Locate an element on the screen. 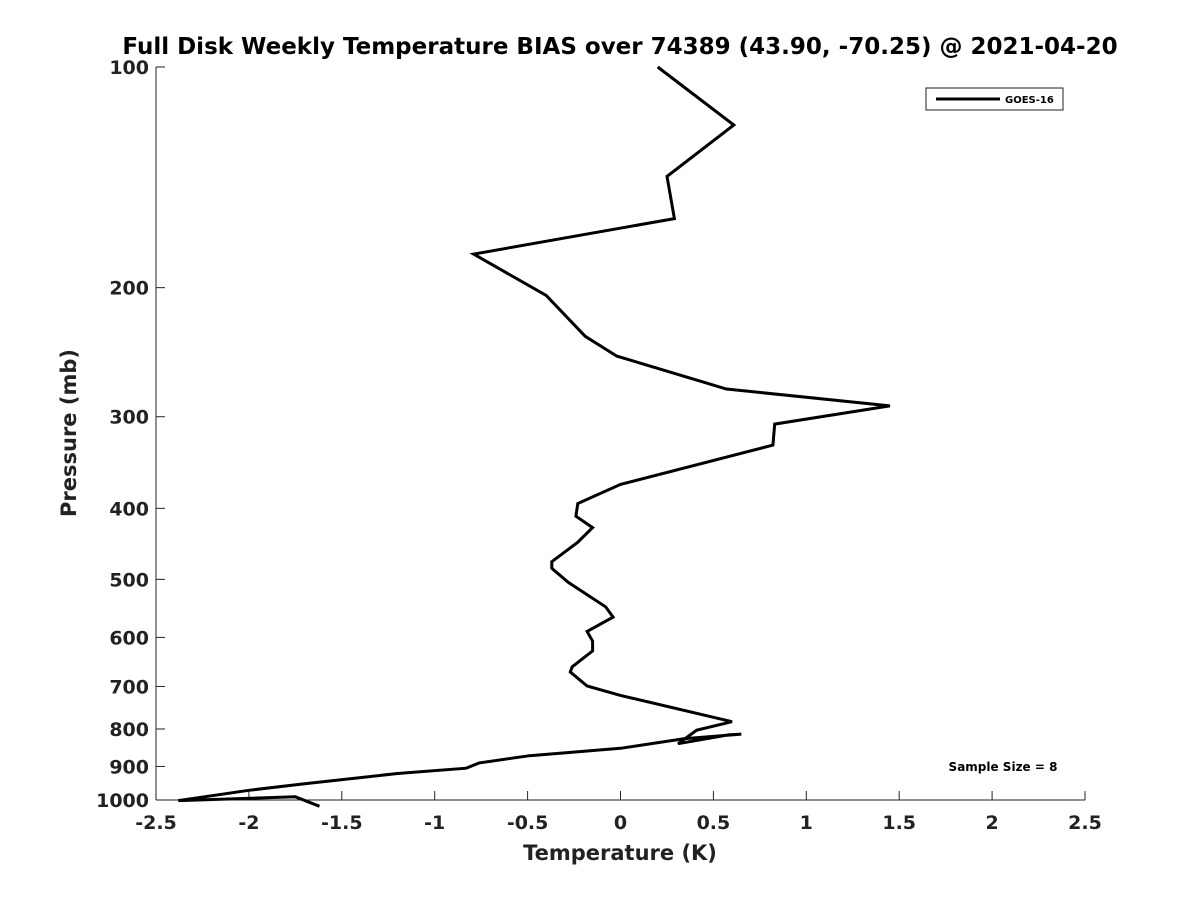 This screenshot has width=1200, height=900. y-tick-label: 500 is located at coordinates (129, 580).